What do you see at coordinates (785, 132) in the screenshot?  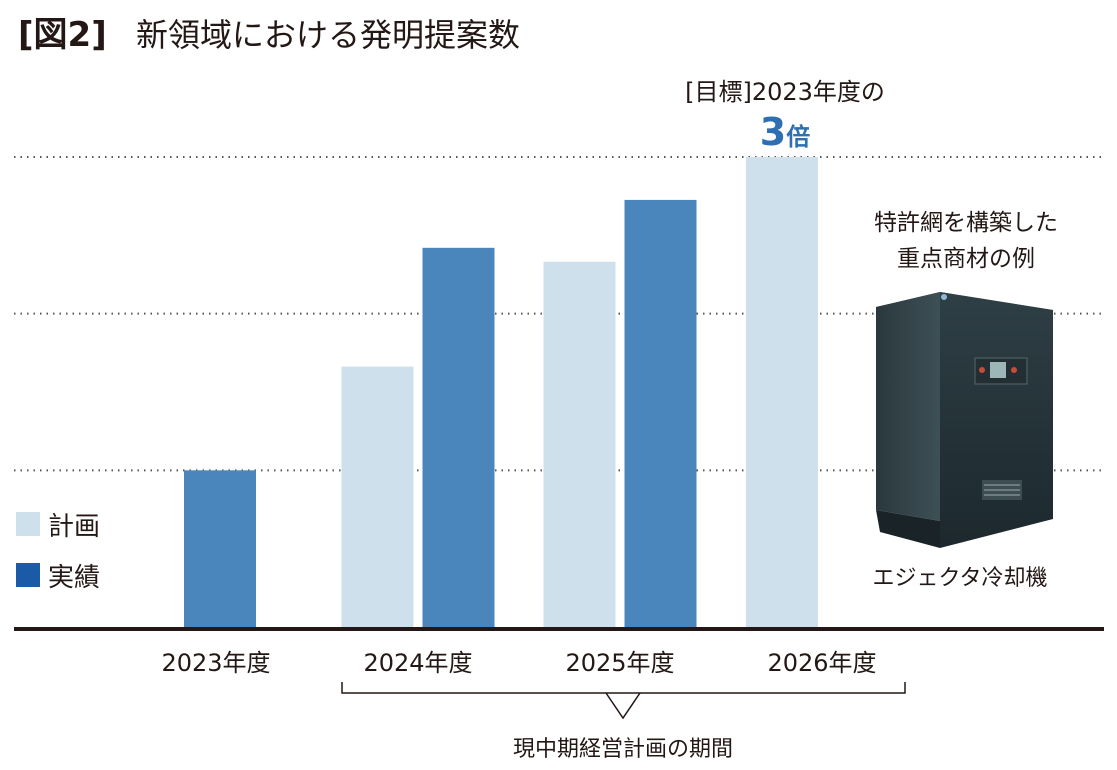 I see `target-annotation-value: 3倍` at bounding box center [785, 132].